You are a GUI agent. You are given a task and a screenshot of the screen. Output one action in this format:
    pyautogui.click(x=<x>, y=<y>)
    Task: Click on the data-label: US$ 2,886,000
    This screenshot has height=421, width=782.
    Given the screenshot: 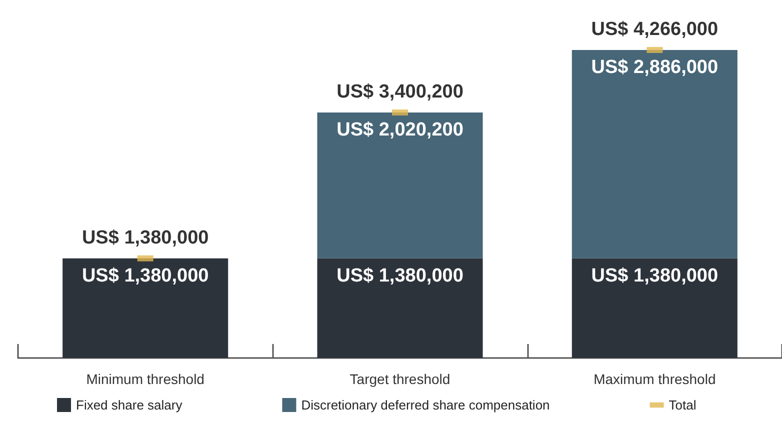 What is the action you would take?
    pyautogui.click(x=654, y=67)
    